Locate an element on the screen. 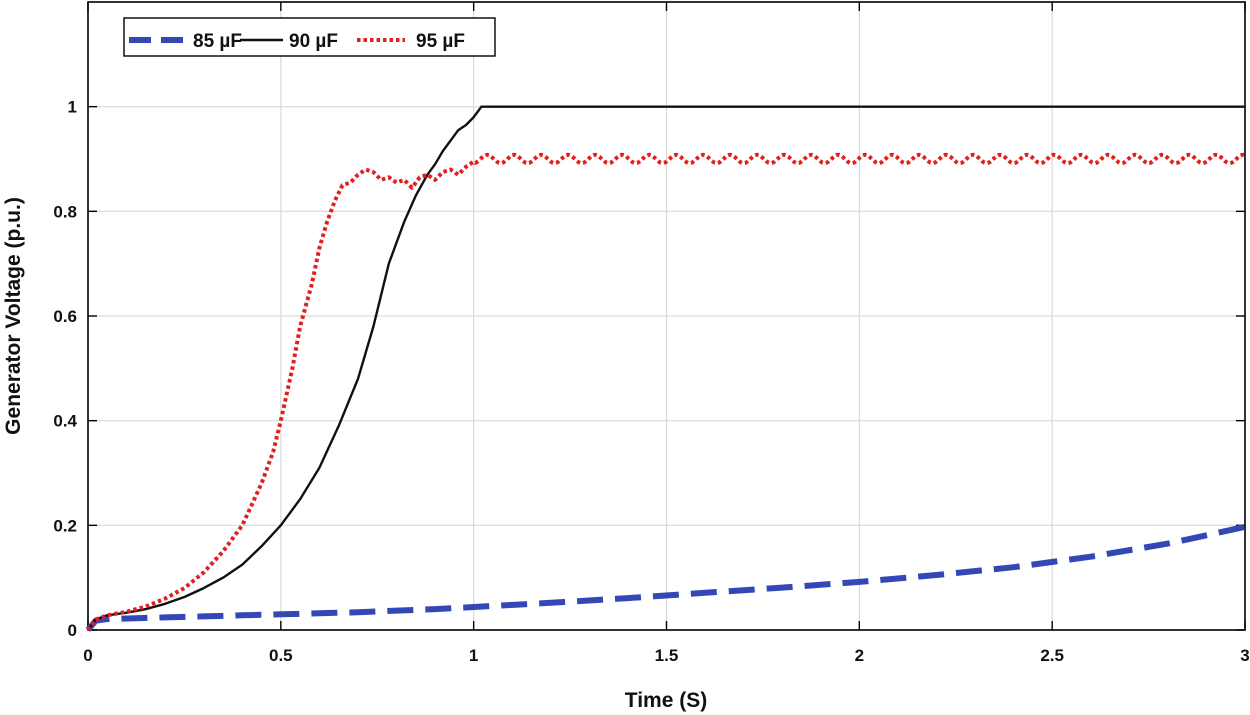 Image resolution: width=1250 pixels, height=715 pixels. legend: 85 µF 90 µF 95 µF is located at coordinates (309, 37).